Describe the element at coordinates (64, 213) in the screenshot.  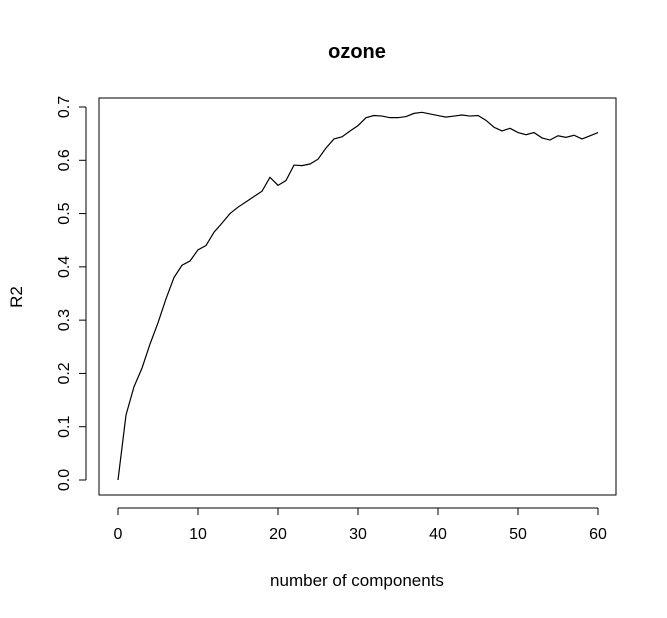
I see `y-tick-label: 0.5` at that location.